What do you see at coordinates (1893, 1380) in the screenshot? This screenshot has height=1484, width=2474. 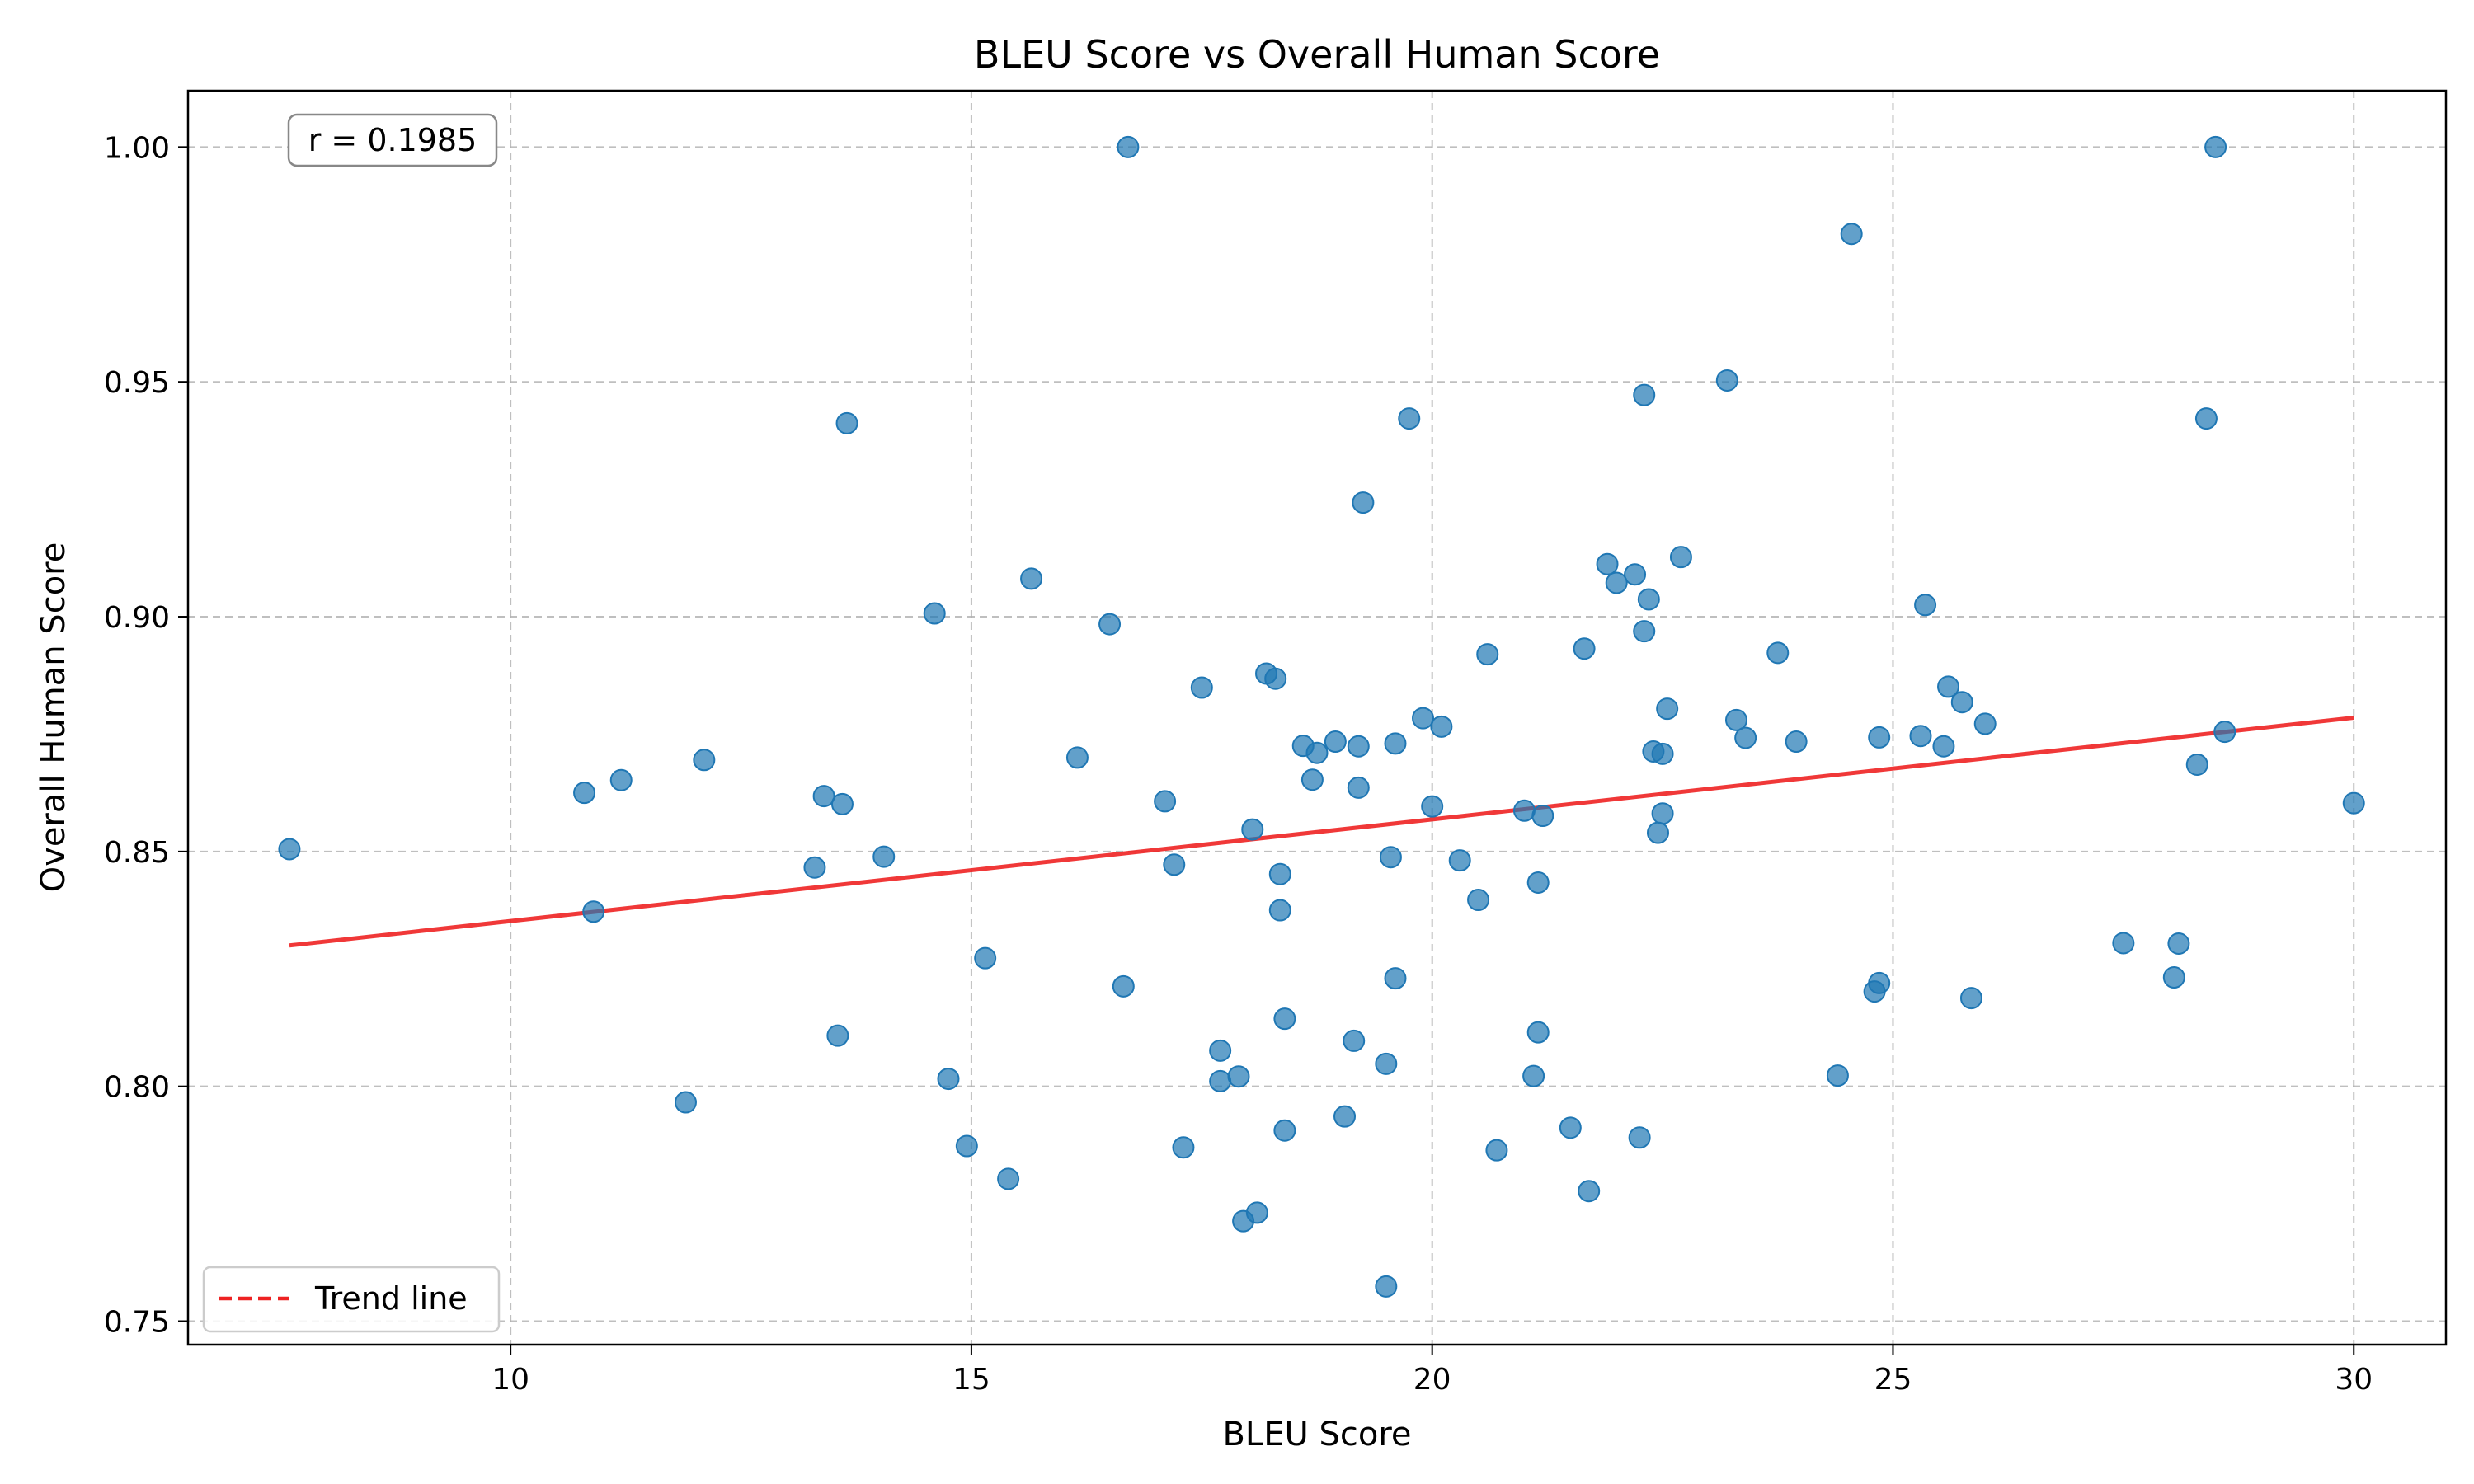 I see `x-tick-label: 25` at bounding box center [1893, 1380].